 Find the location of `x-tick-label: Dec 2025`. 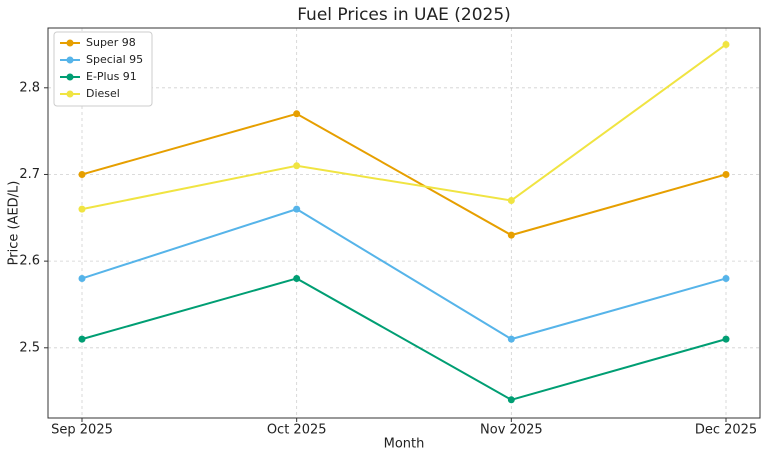

x-tick-label: Dec 2025 is located at coordinates (726, 430).